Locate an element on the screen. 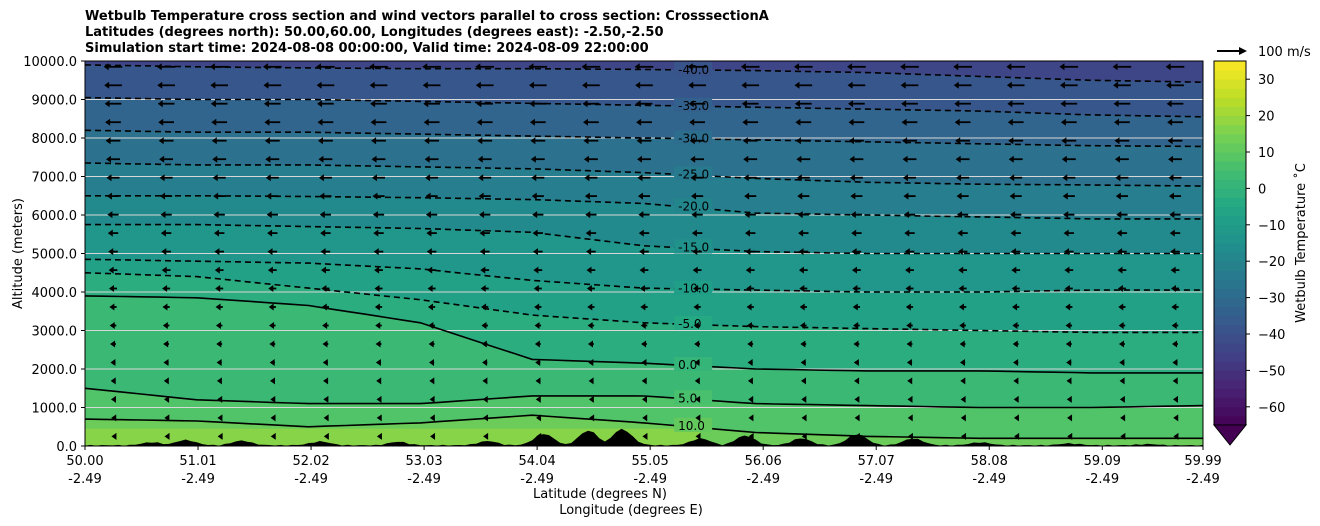 The width and height of the screenshot is (1320, 526). contour-label-bg is located at coordinates (693, 397).